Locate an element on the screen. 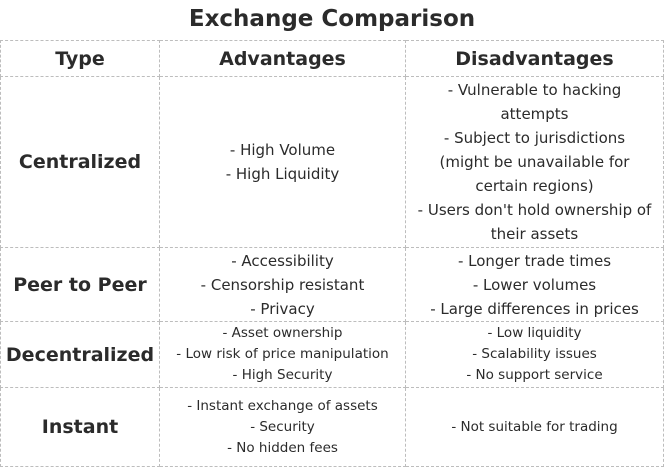 The height and width of the screenshot is (467, 664). advantage-item: - Low risk of price manipulation is located at coordinates (282, 354).